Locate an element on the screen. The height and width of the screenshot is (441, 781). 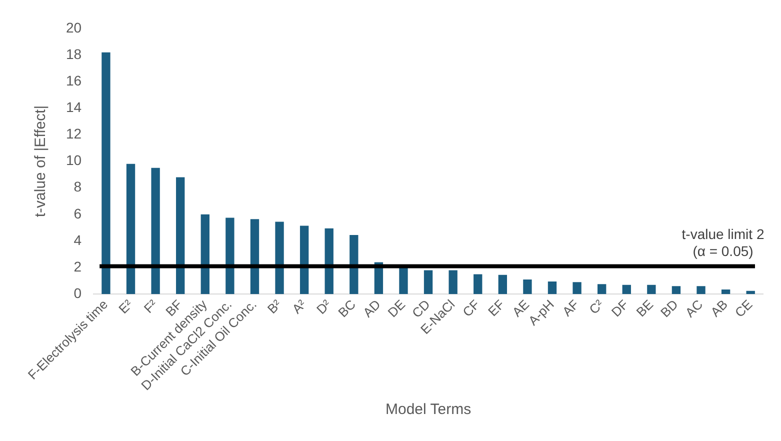
x-tick-label: F² is located at coordinates (150, 306).